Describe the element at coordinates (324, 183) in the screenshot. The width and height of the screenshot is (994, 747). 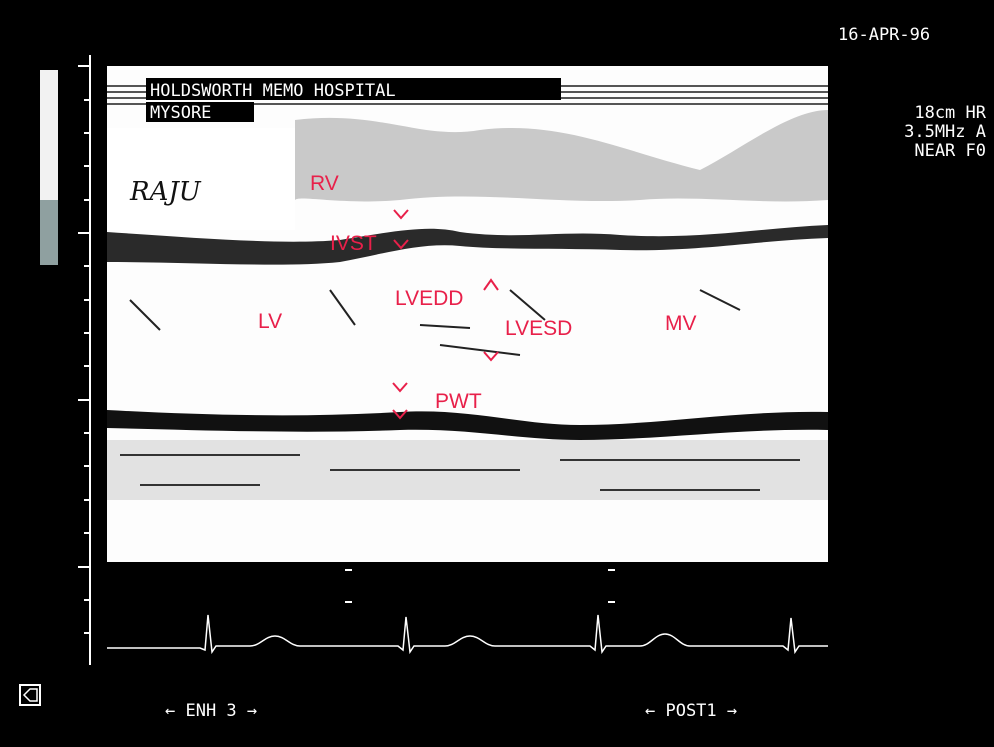
I see `annotation: RV` at that location.